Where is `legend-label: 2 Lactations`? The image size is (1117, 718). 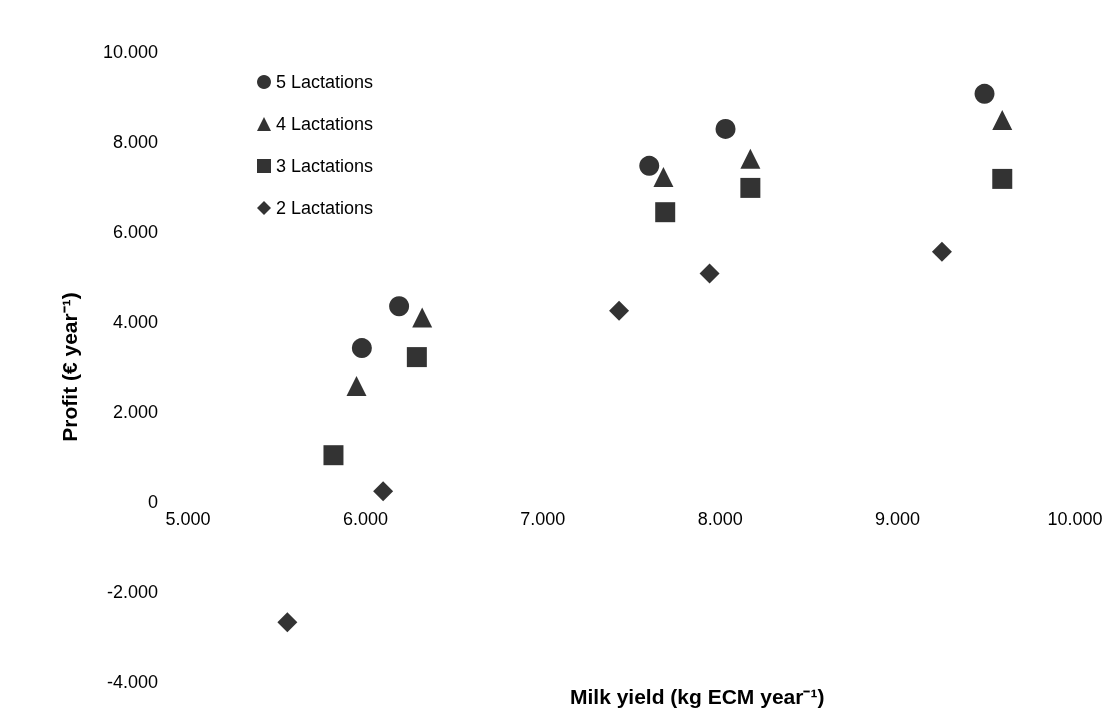
legend-label: 2 Lactations is located at coordinates (325, 208).